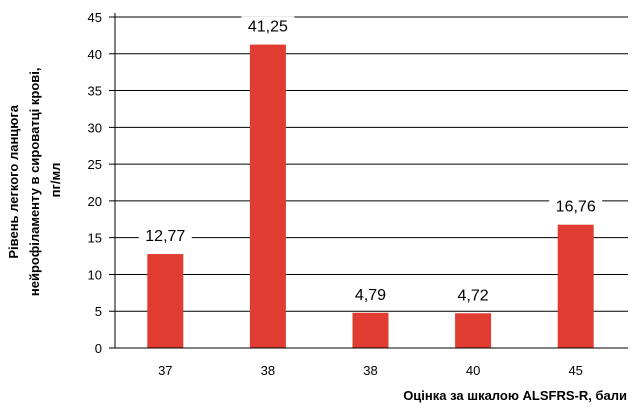  Describe the element at coordinates (95, 91) in the screenshot. I see `y-tick-label: 35` at that location.